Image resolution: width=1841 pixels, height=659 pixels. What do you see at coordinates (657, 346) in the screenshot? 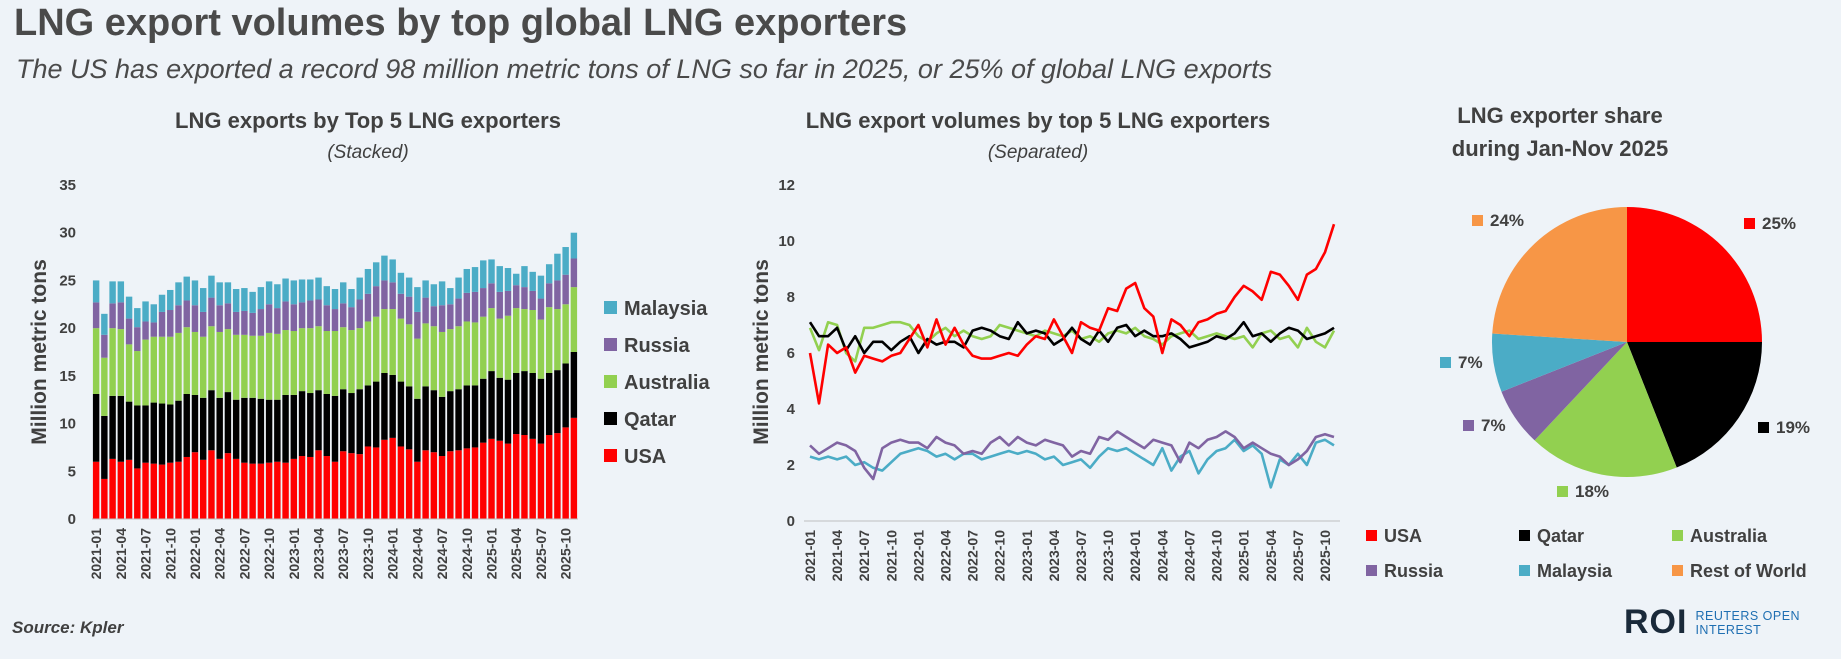
I see `chart1-legend-label: Russia` at bounding box center [657, 346].